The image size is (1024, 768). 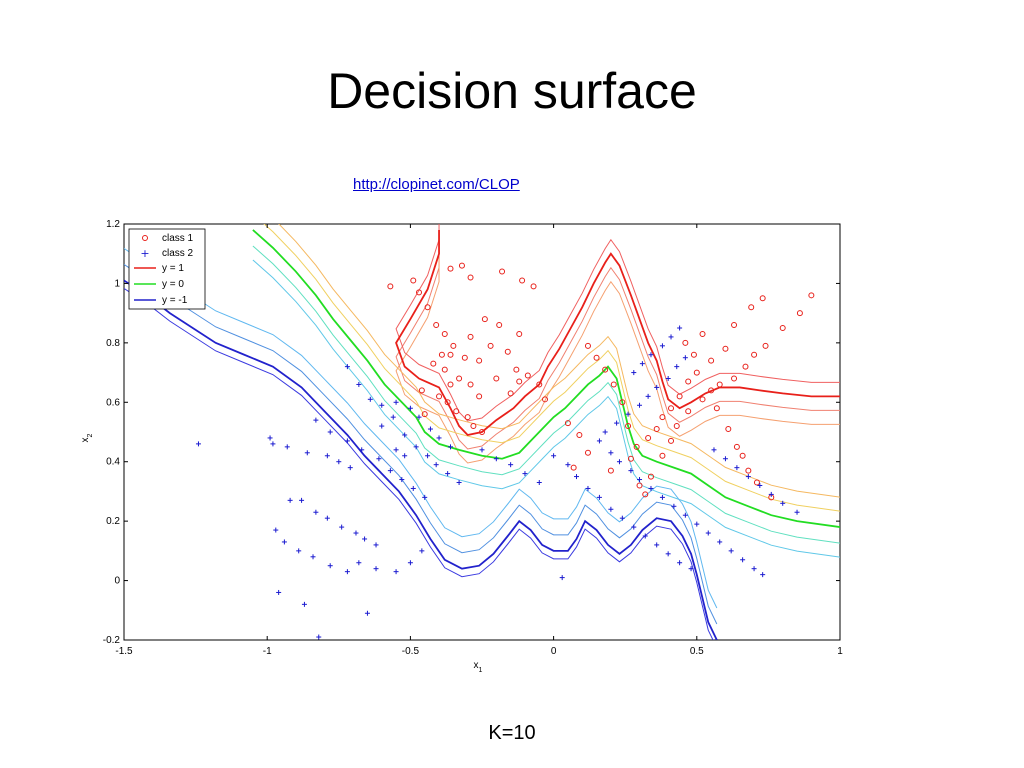 I want to click on legend-box, so click(x=167, y=269).